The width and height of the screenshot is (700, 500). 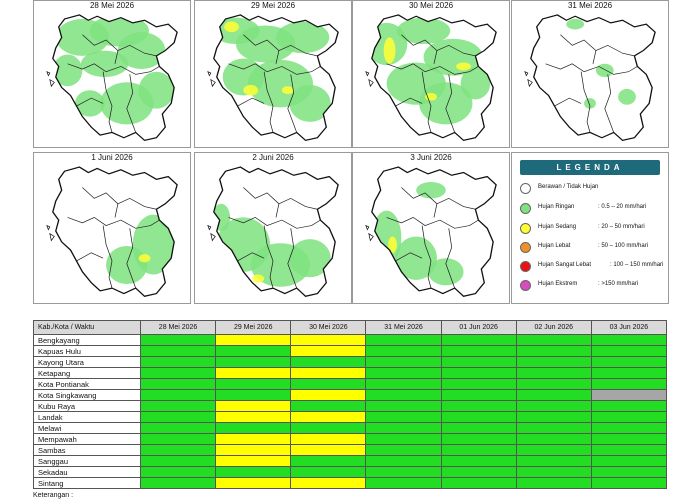 I want to click on map-date-5: 1 Juni 2026, so click(x=112, y=157).